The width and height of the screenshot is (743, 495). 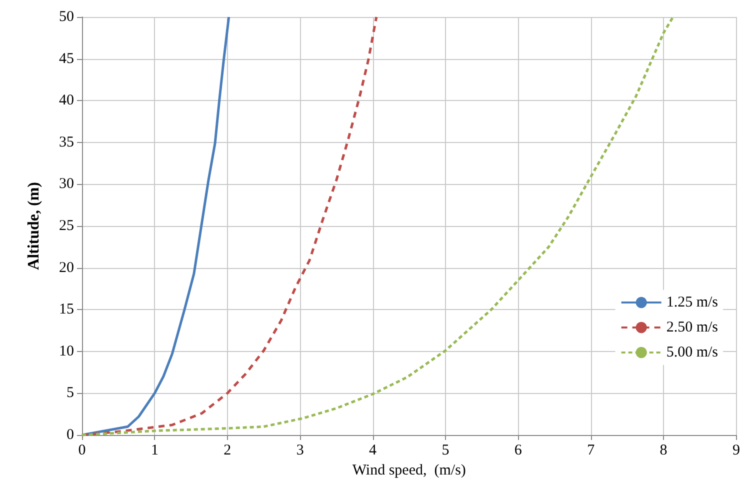 What do you see at coordinates (66, 268) in the screenshot?
I see `y-tick-label: 20` at bounding box center [66, 268].